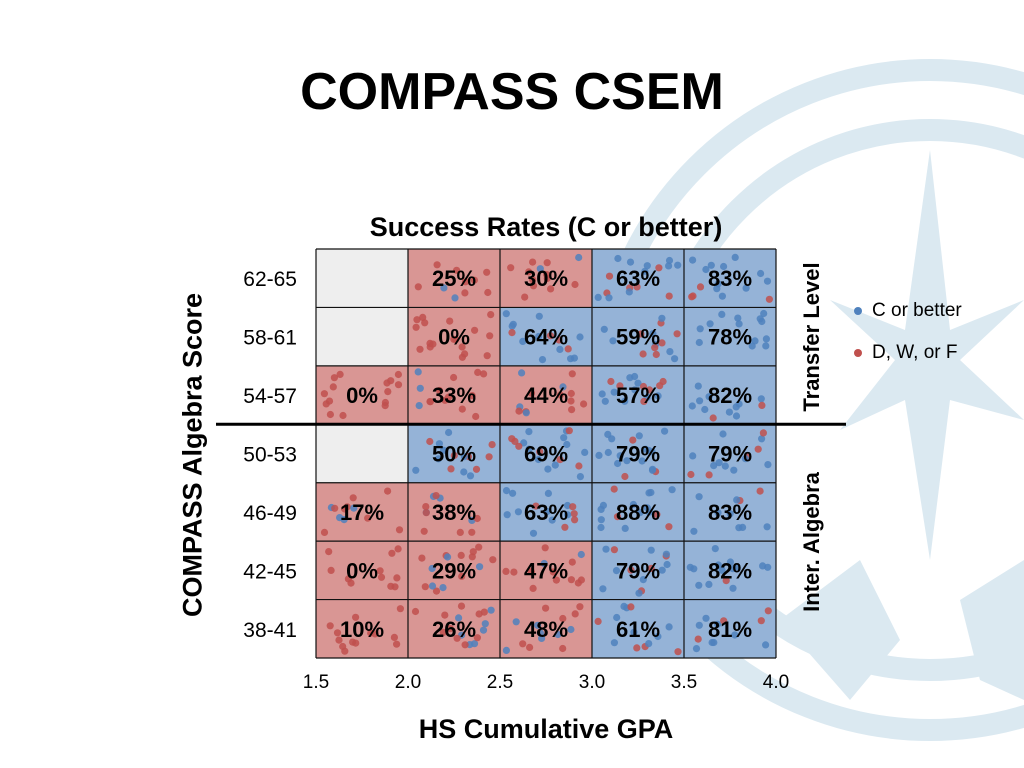 The height and width of the screenshot is (768, 1024). I want to click on cell-value-label: 83%, so click(730, 278).